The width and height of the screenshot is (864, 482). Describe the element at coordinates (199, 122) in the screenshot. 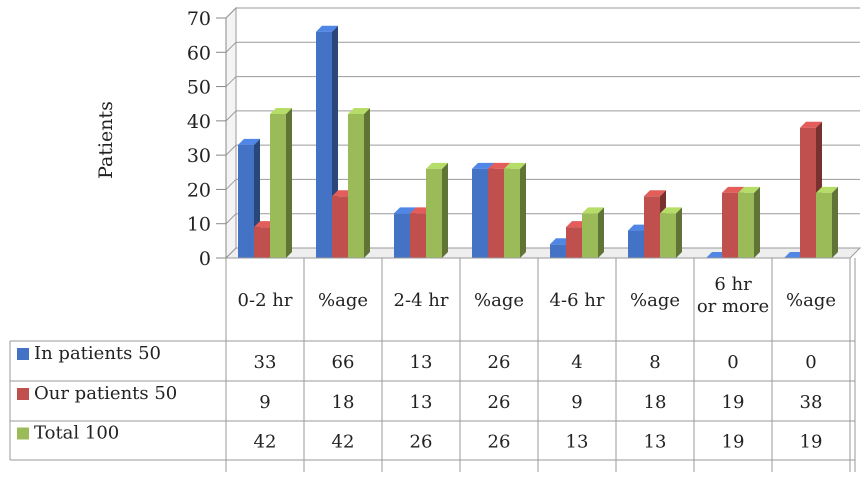

I see `y-tick-label: 40` at that location.